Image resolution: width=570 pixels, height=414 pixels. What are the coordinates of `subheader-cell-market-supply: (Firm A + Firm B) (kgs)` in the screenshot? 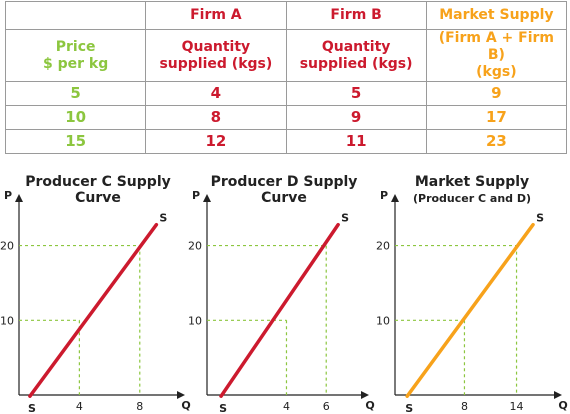 It's located at (496, 55).